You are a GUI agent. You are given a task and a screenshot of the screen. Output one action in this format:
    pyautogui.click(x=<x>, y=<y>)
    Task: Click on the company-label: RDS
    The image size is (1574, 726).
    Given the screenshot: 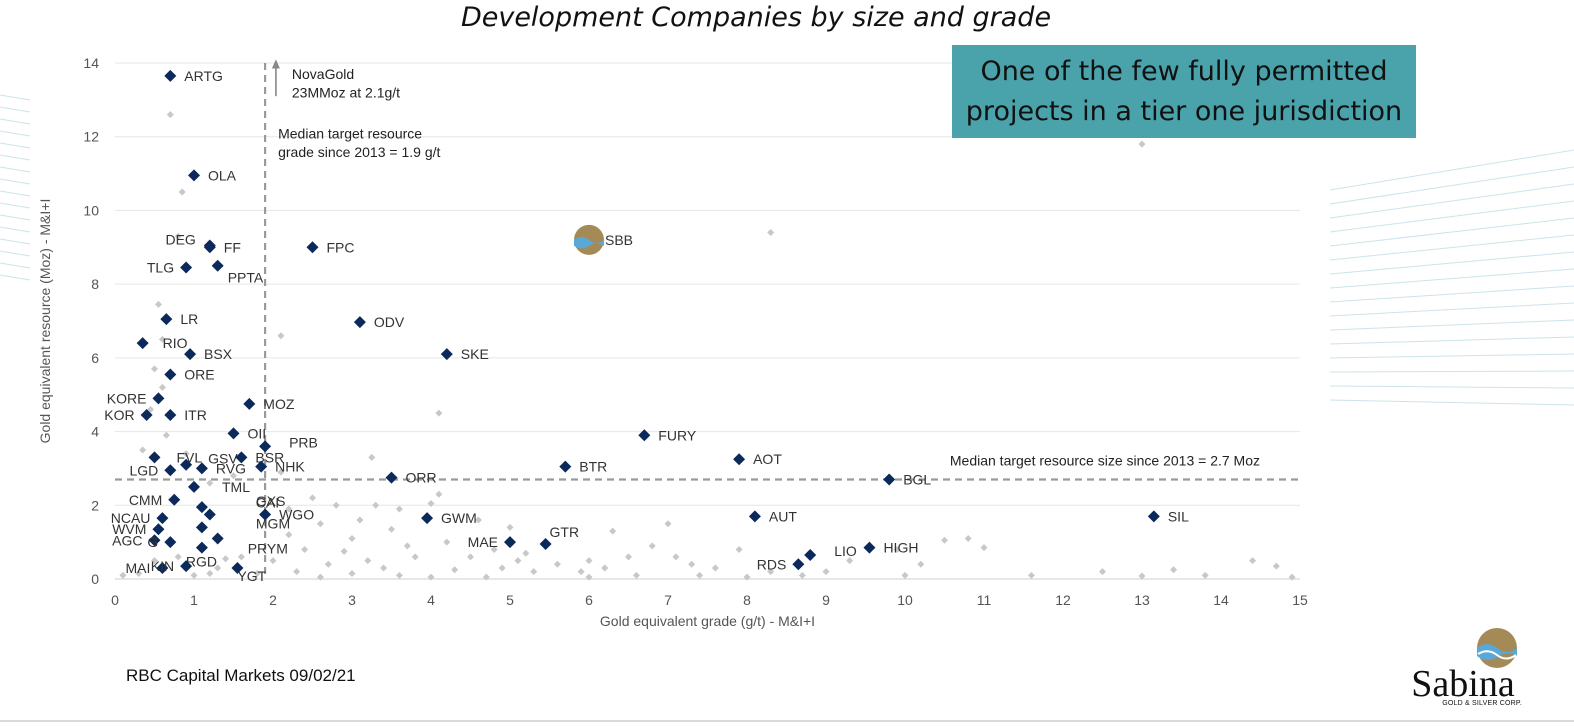 What is the action you would take?
    pyautogui.click(x=772, y=564)
    